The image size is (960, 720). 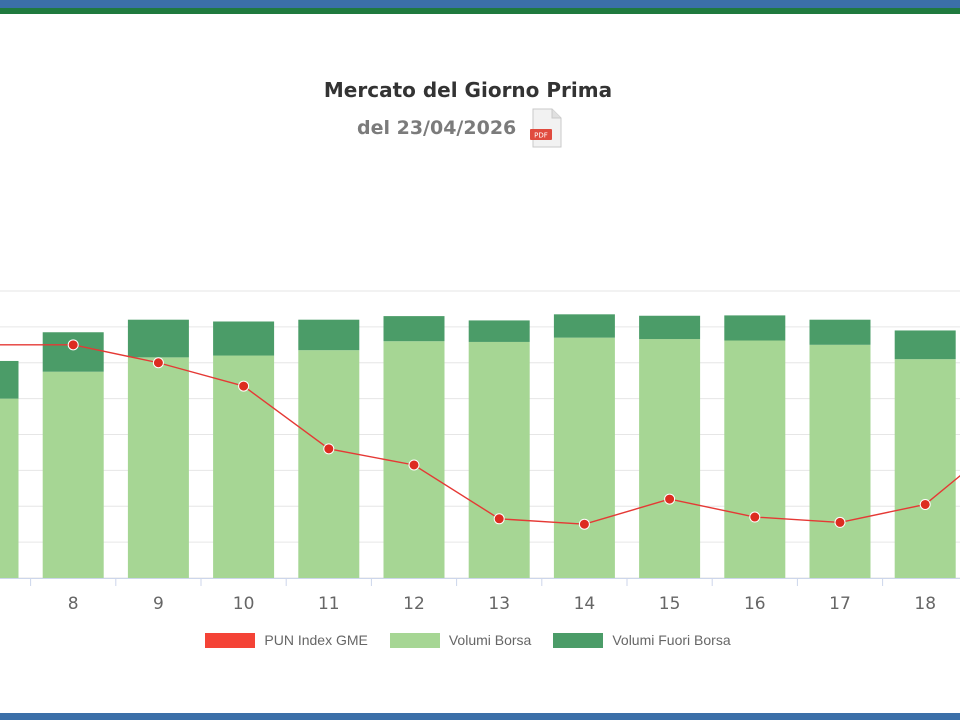 I want to click on legend-item-volumi-fuori-borsa: Volumi Fuori Borsa, so click(x=642, y=640).